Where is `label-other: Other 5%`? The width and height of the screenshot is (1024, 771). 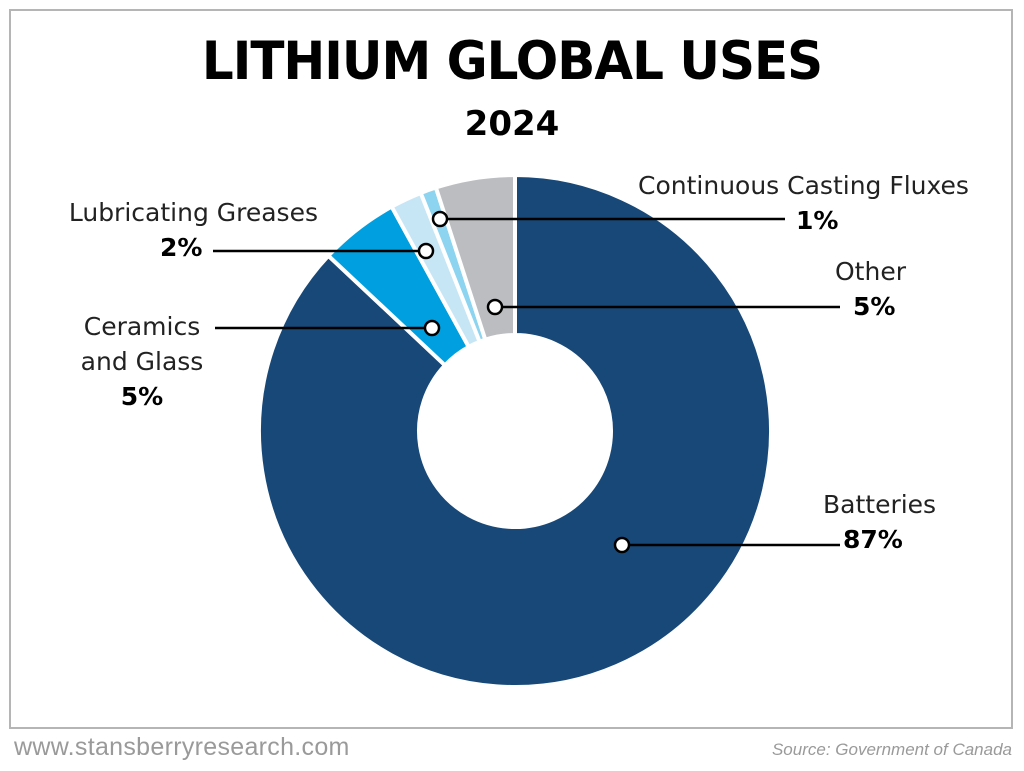
label-other: Other 5% is located at coordinates (870, 289).